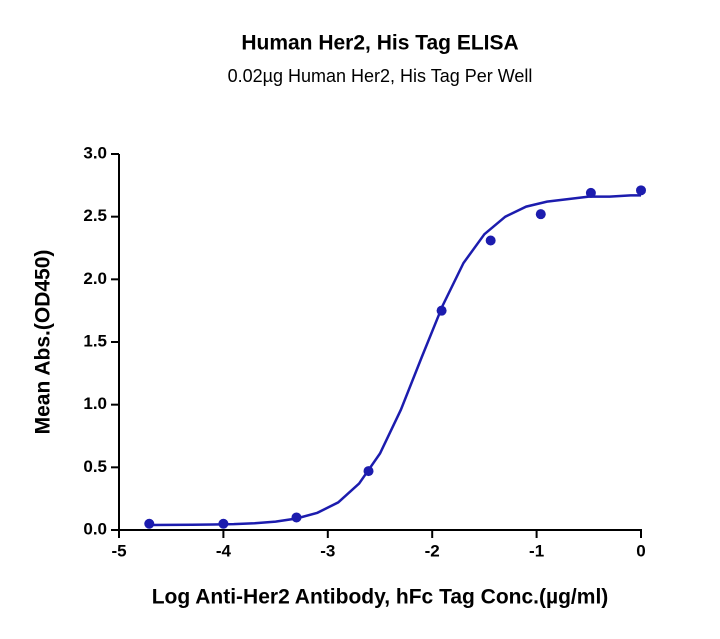  Describe the element at coordinates (327, 550) in the screenshot. I see `x-tick-label: -3` at that location.